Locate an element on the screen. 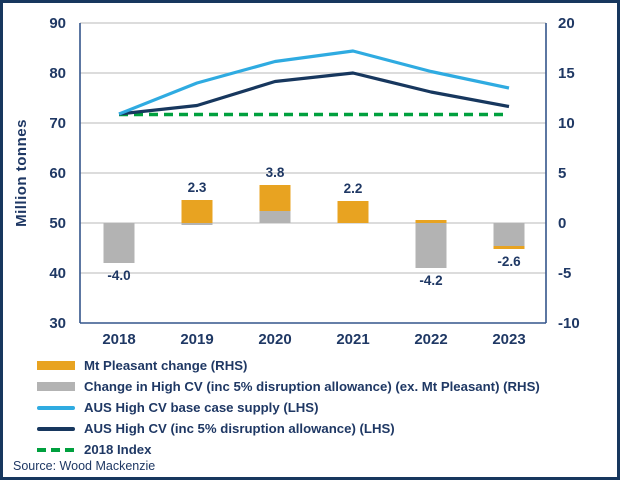 The height and width of the screenshot is (480, 620). x-axis-label-2023: 2023 is located at coordinates (508, 339).